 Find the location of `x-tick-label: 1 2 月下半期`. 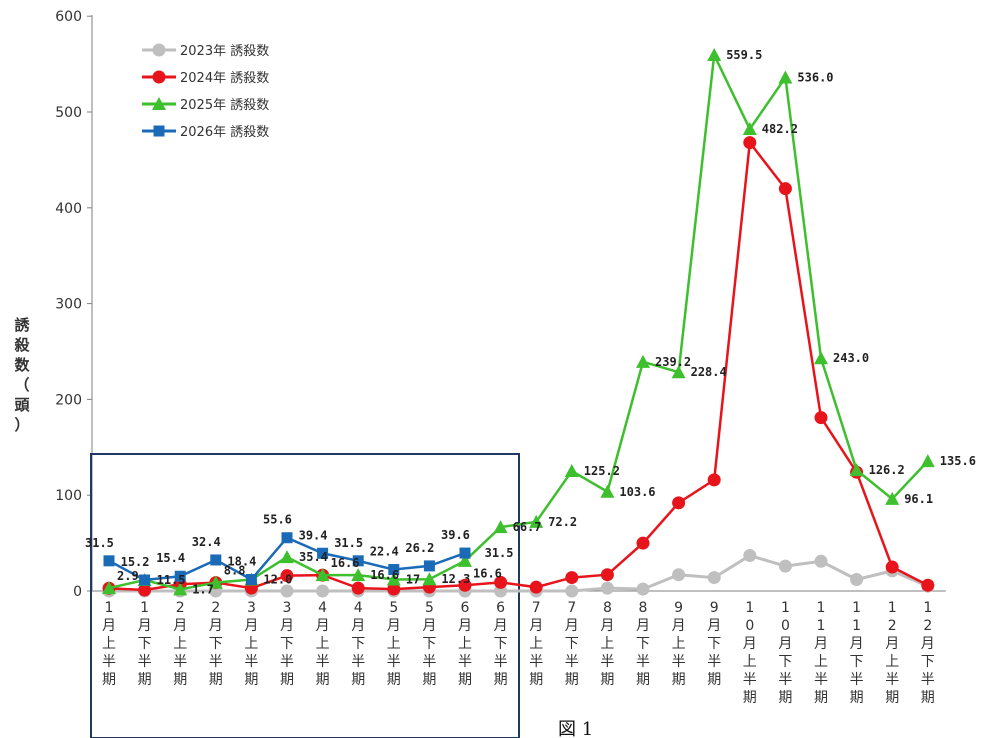

x-tick-label: 1 2 月下半期 is located at coordinates (928, 653).